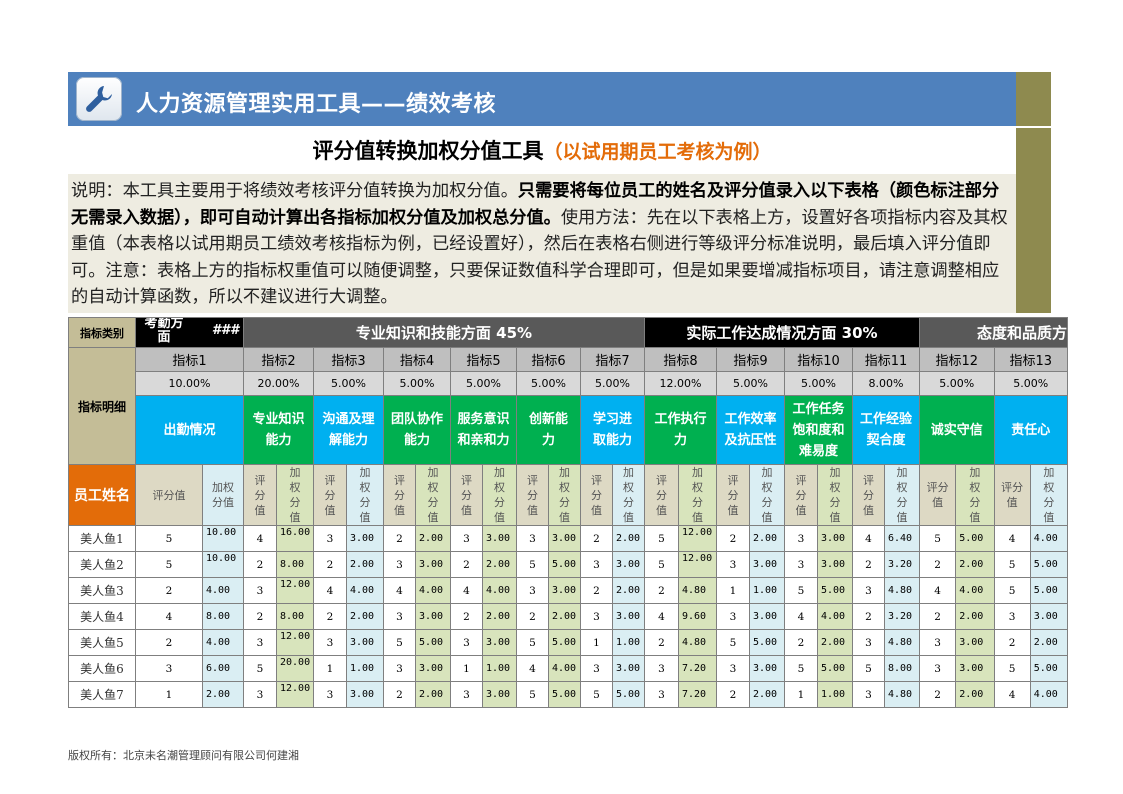 The height and width of the screenshot is (794, 1123). Describe the element at coordinates (102, 668) in the screenshot. I see `employee-name: 美人鱼6` at that location.